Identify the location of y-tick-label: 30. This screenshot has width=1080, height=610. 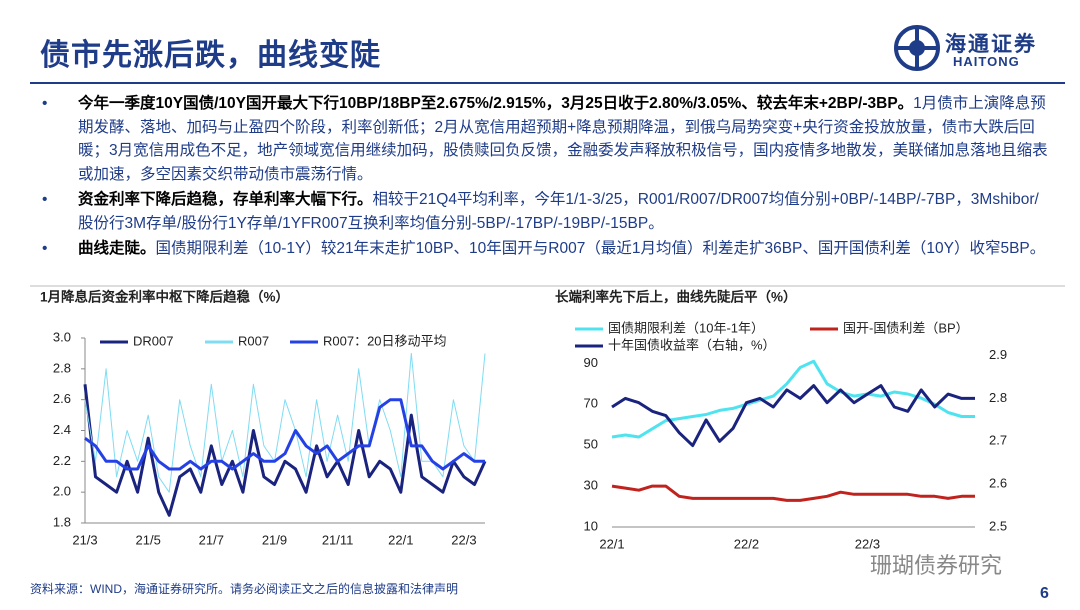
(591, 485).